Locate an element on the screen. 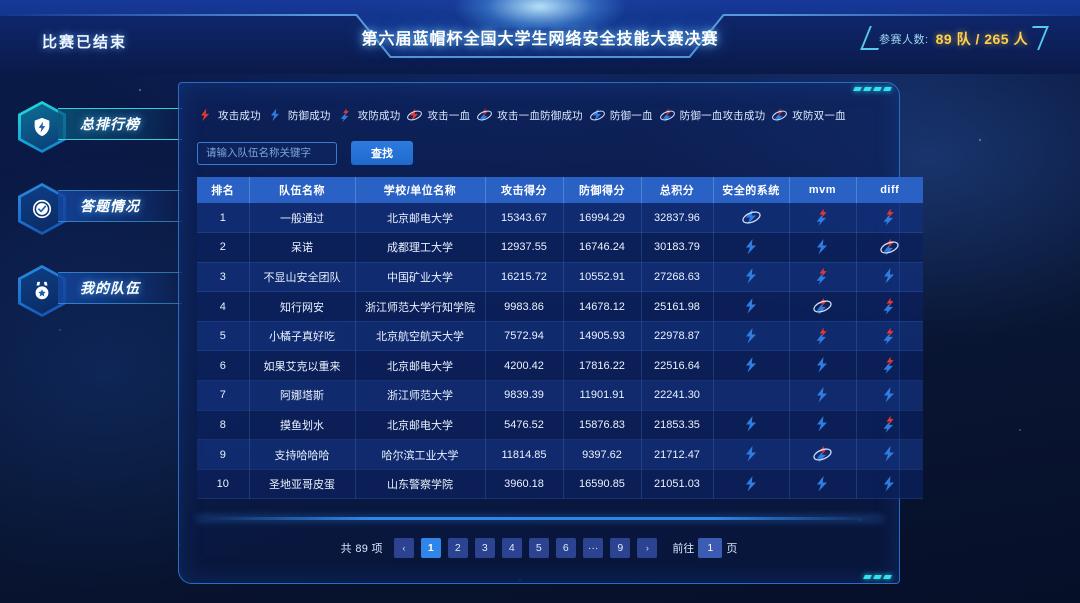  table-row: 8 摸鱼划水 北京邮电大学 5476.52 15876.83 21853.35 is located at coordinates (560, 425).